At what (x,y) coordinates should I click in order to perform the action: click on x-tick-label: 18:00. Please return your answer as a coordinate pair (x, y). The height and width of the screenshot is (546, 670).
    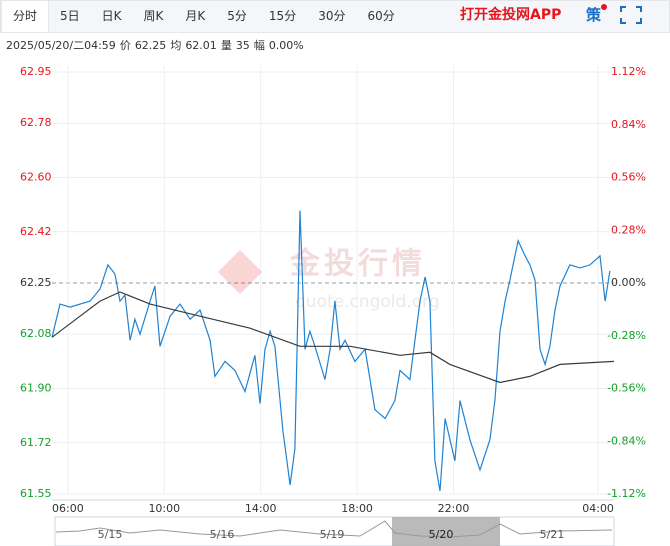
    Looking at the image, I should click on (357, 508).